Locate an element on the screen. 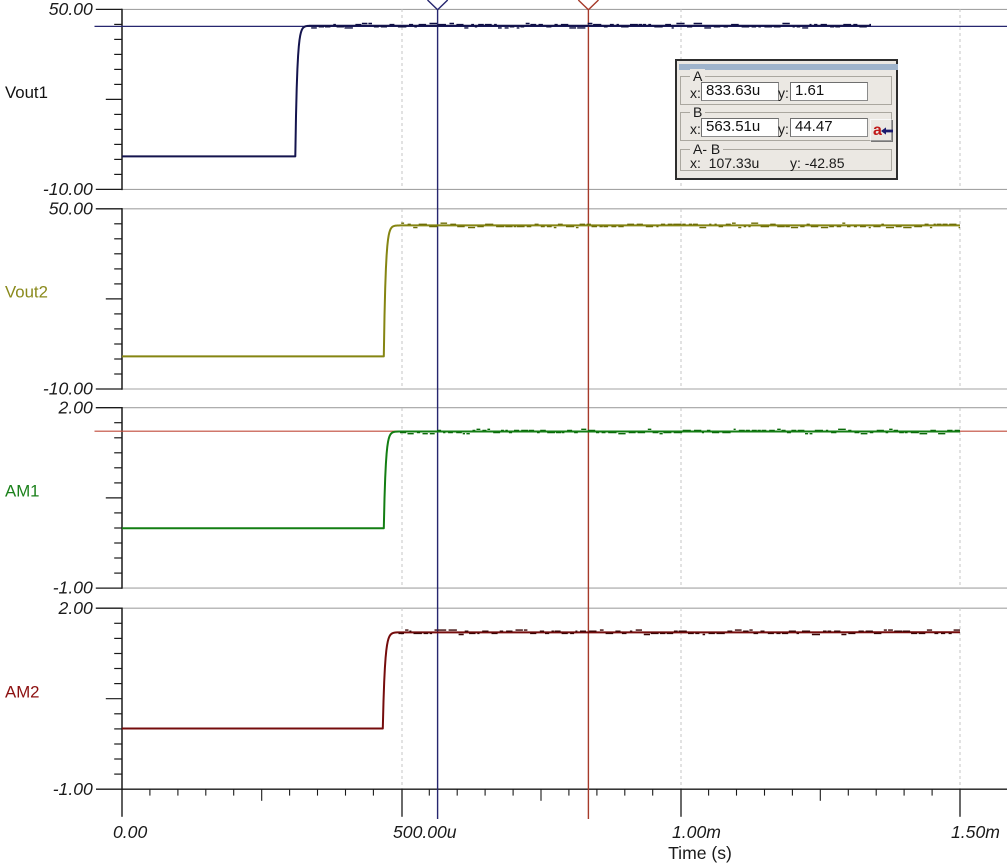 Image resolution: width=1007 pixels, height=865 pixels. svg-text: AM2 is located at coordinates (22, 691).